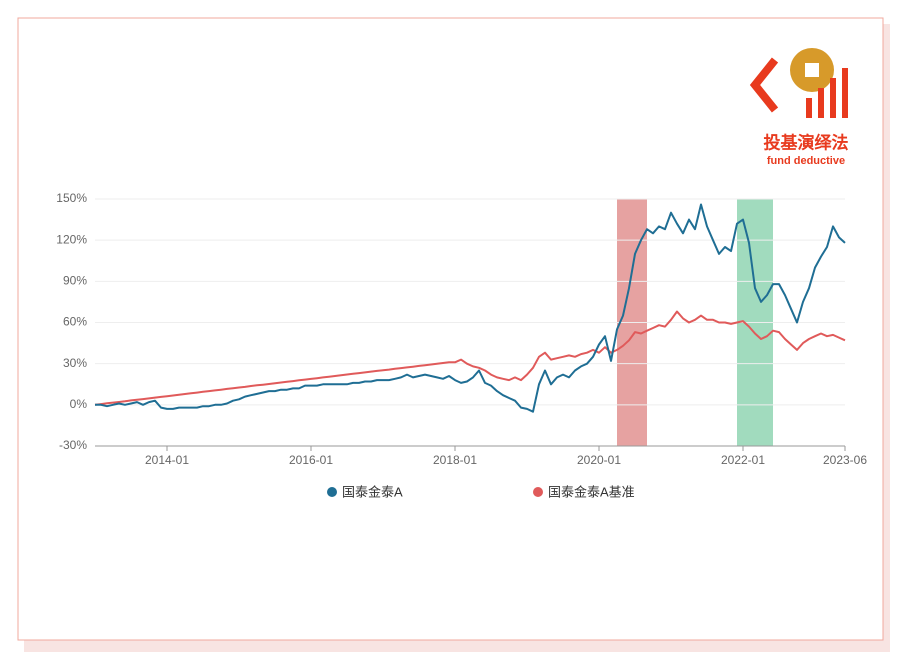 Image resolution: width=900 pixels, height=665 pixels. I want to click on legend-label: 国泰金泰A基准, so click(591, 491).